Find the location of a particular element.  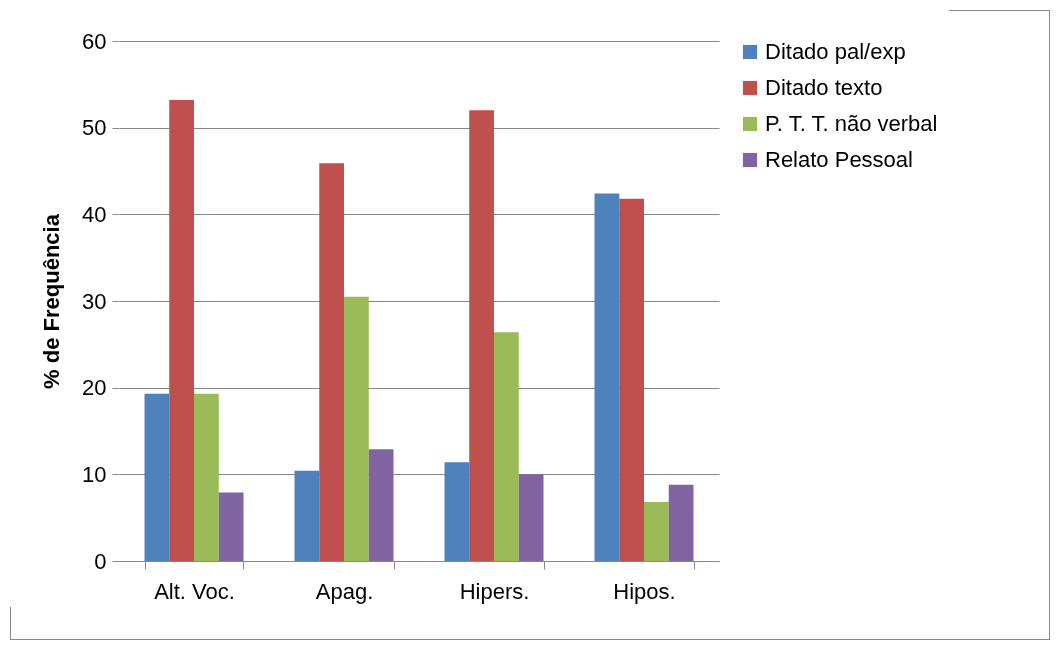

y-axis-title: % de Frequência is located at coordinates (52, 301).